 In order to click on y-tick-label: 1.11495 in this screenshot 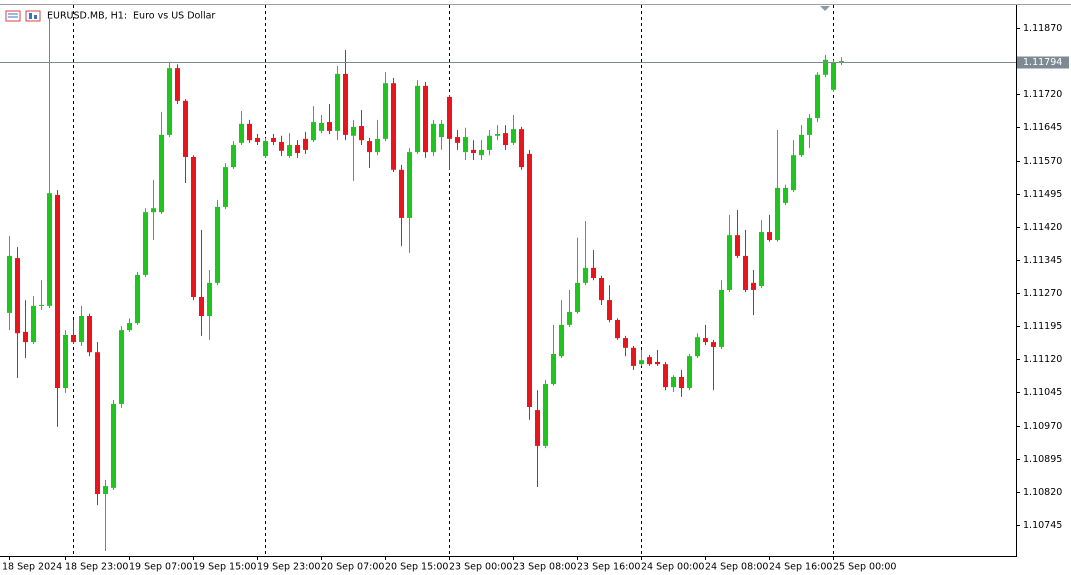, I will do `click(1042, 194)`.